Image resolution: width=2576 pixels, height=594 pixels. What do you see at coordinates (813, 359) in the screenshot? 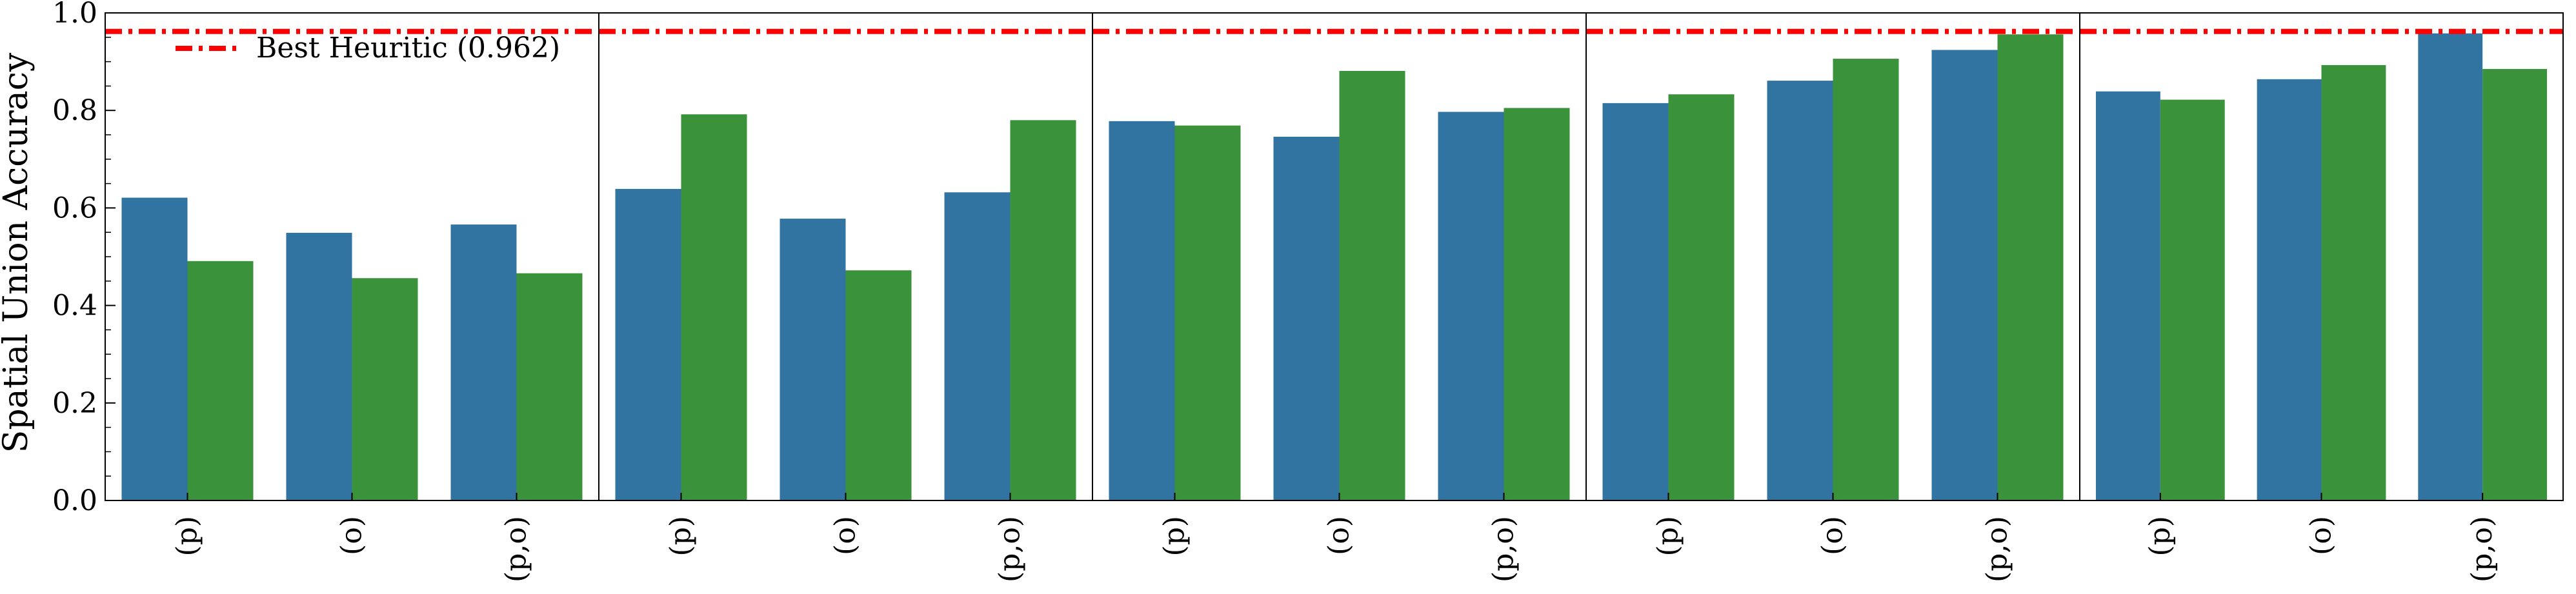
I see `bar-panel2-o-s1` at bounding box center [813, 359].